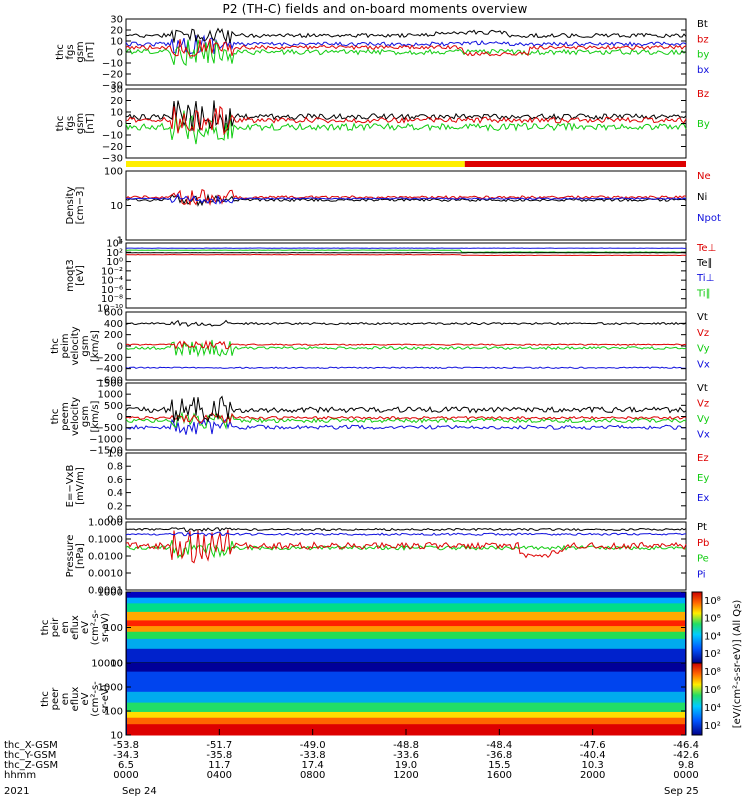 The width and height of the screenshot is (750, 800). Describe the element at coordinates (113, 335) in the screenshot. I see `y-tick-label: 200` at that location.